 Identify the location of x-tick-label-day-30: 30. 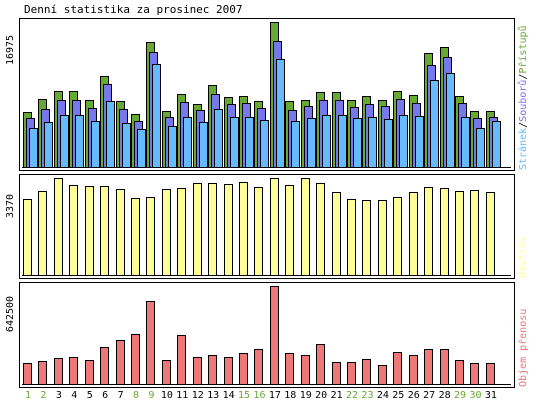
(475, 395).